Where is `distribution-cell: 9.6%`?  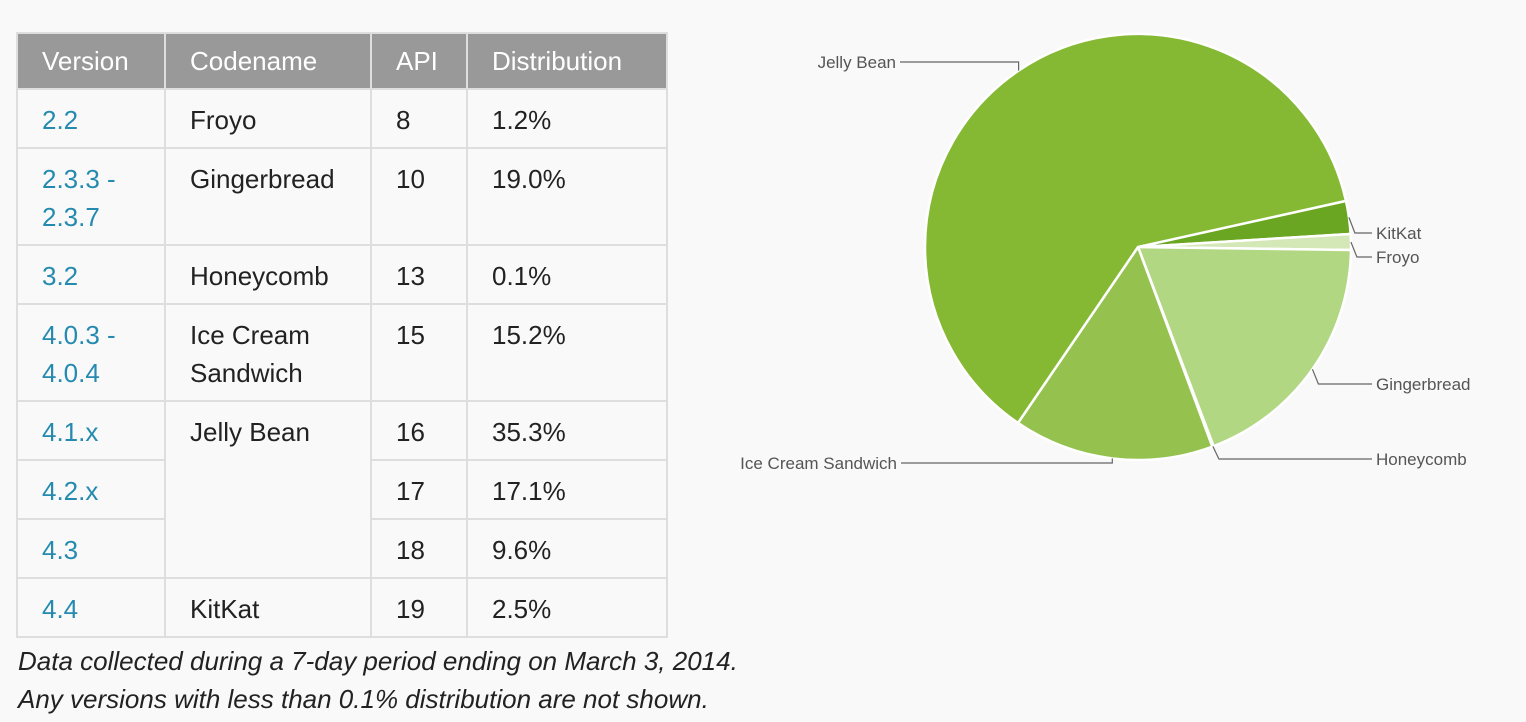
distribution-cell: 9.6% is located at coordinates (567, 548).